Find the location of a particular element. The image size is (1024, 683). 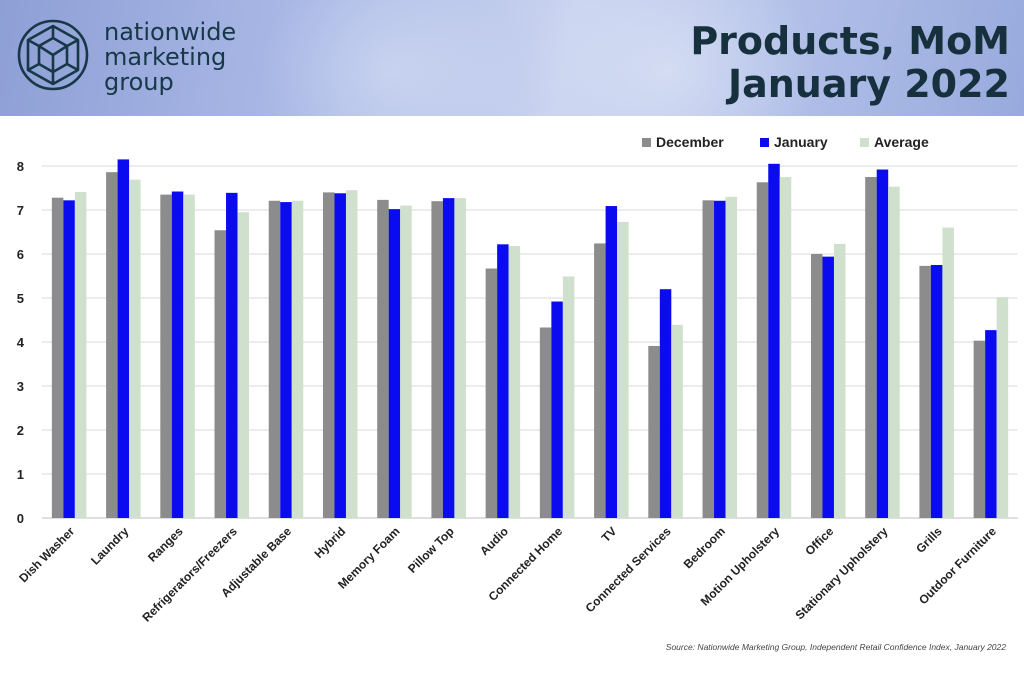

x-tick-label: Bedroom is located at coordinates (704, 547).